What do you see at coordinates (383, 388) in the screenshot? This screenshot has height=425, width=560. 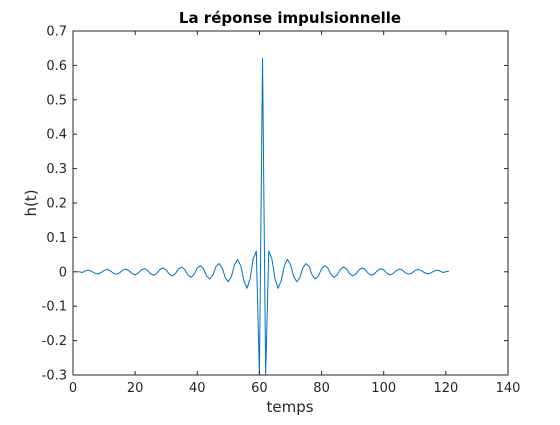 I see `x-tick-label: 100` at bounding box center [383, 388].